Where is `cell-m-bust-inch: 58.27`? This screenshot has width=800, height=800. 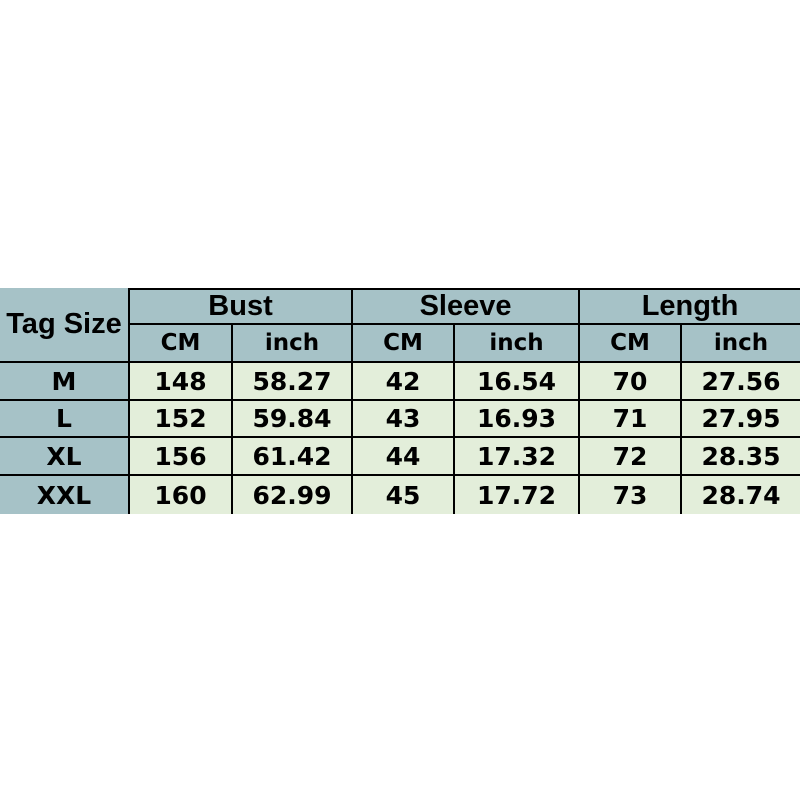
cell-m-bust-inch: 58.27 is located at coordinates (293, 382).